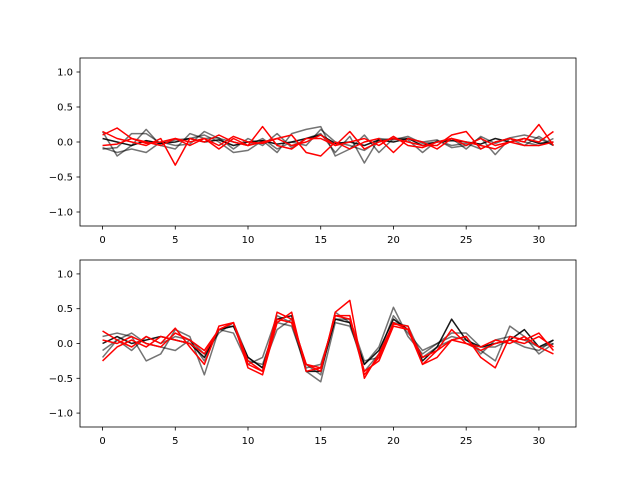  Describe the element at coordinates (175, 240) in the screenshot. I see `top-x-tick-label: 5` at that location.